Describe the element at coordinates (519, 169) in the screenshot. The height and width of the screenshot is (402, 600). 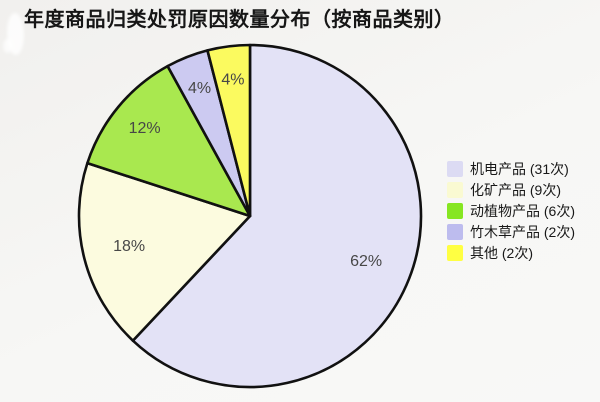
I see `legend-label: 机电产品 (31次)` at that location.